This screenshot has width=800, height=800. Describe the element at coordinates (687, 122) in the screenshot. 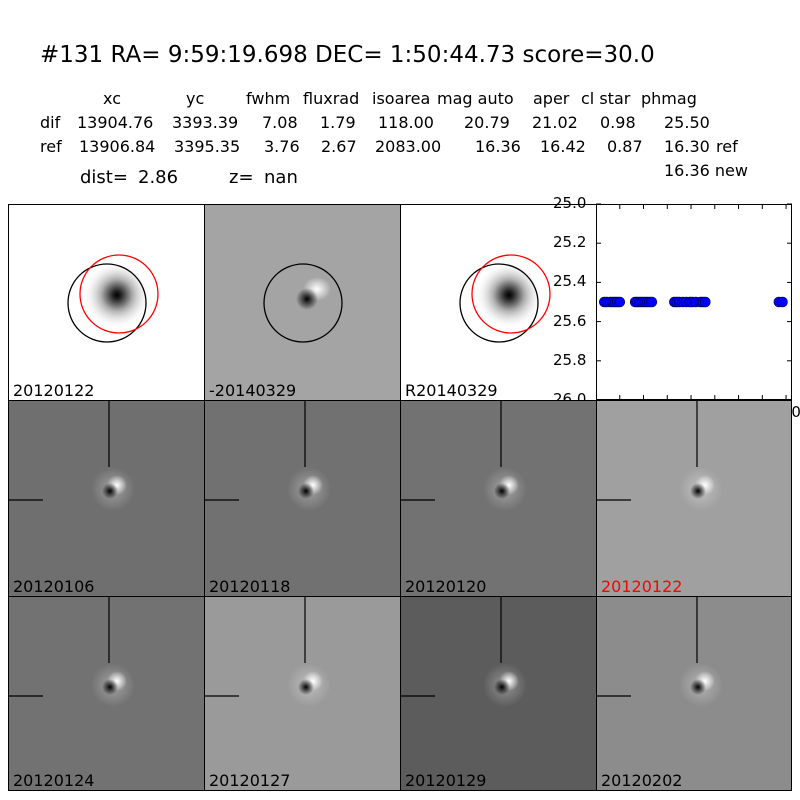

I see `dif-phmag: 25.50` at that location.